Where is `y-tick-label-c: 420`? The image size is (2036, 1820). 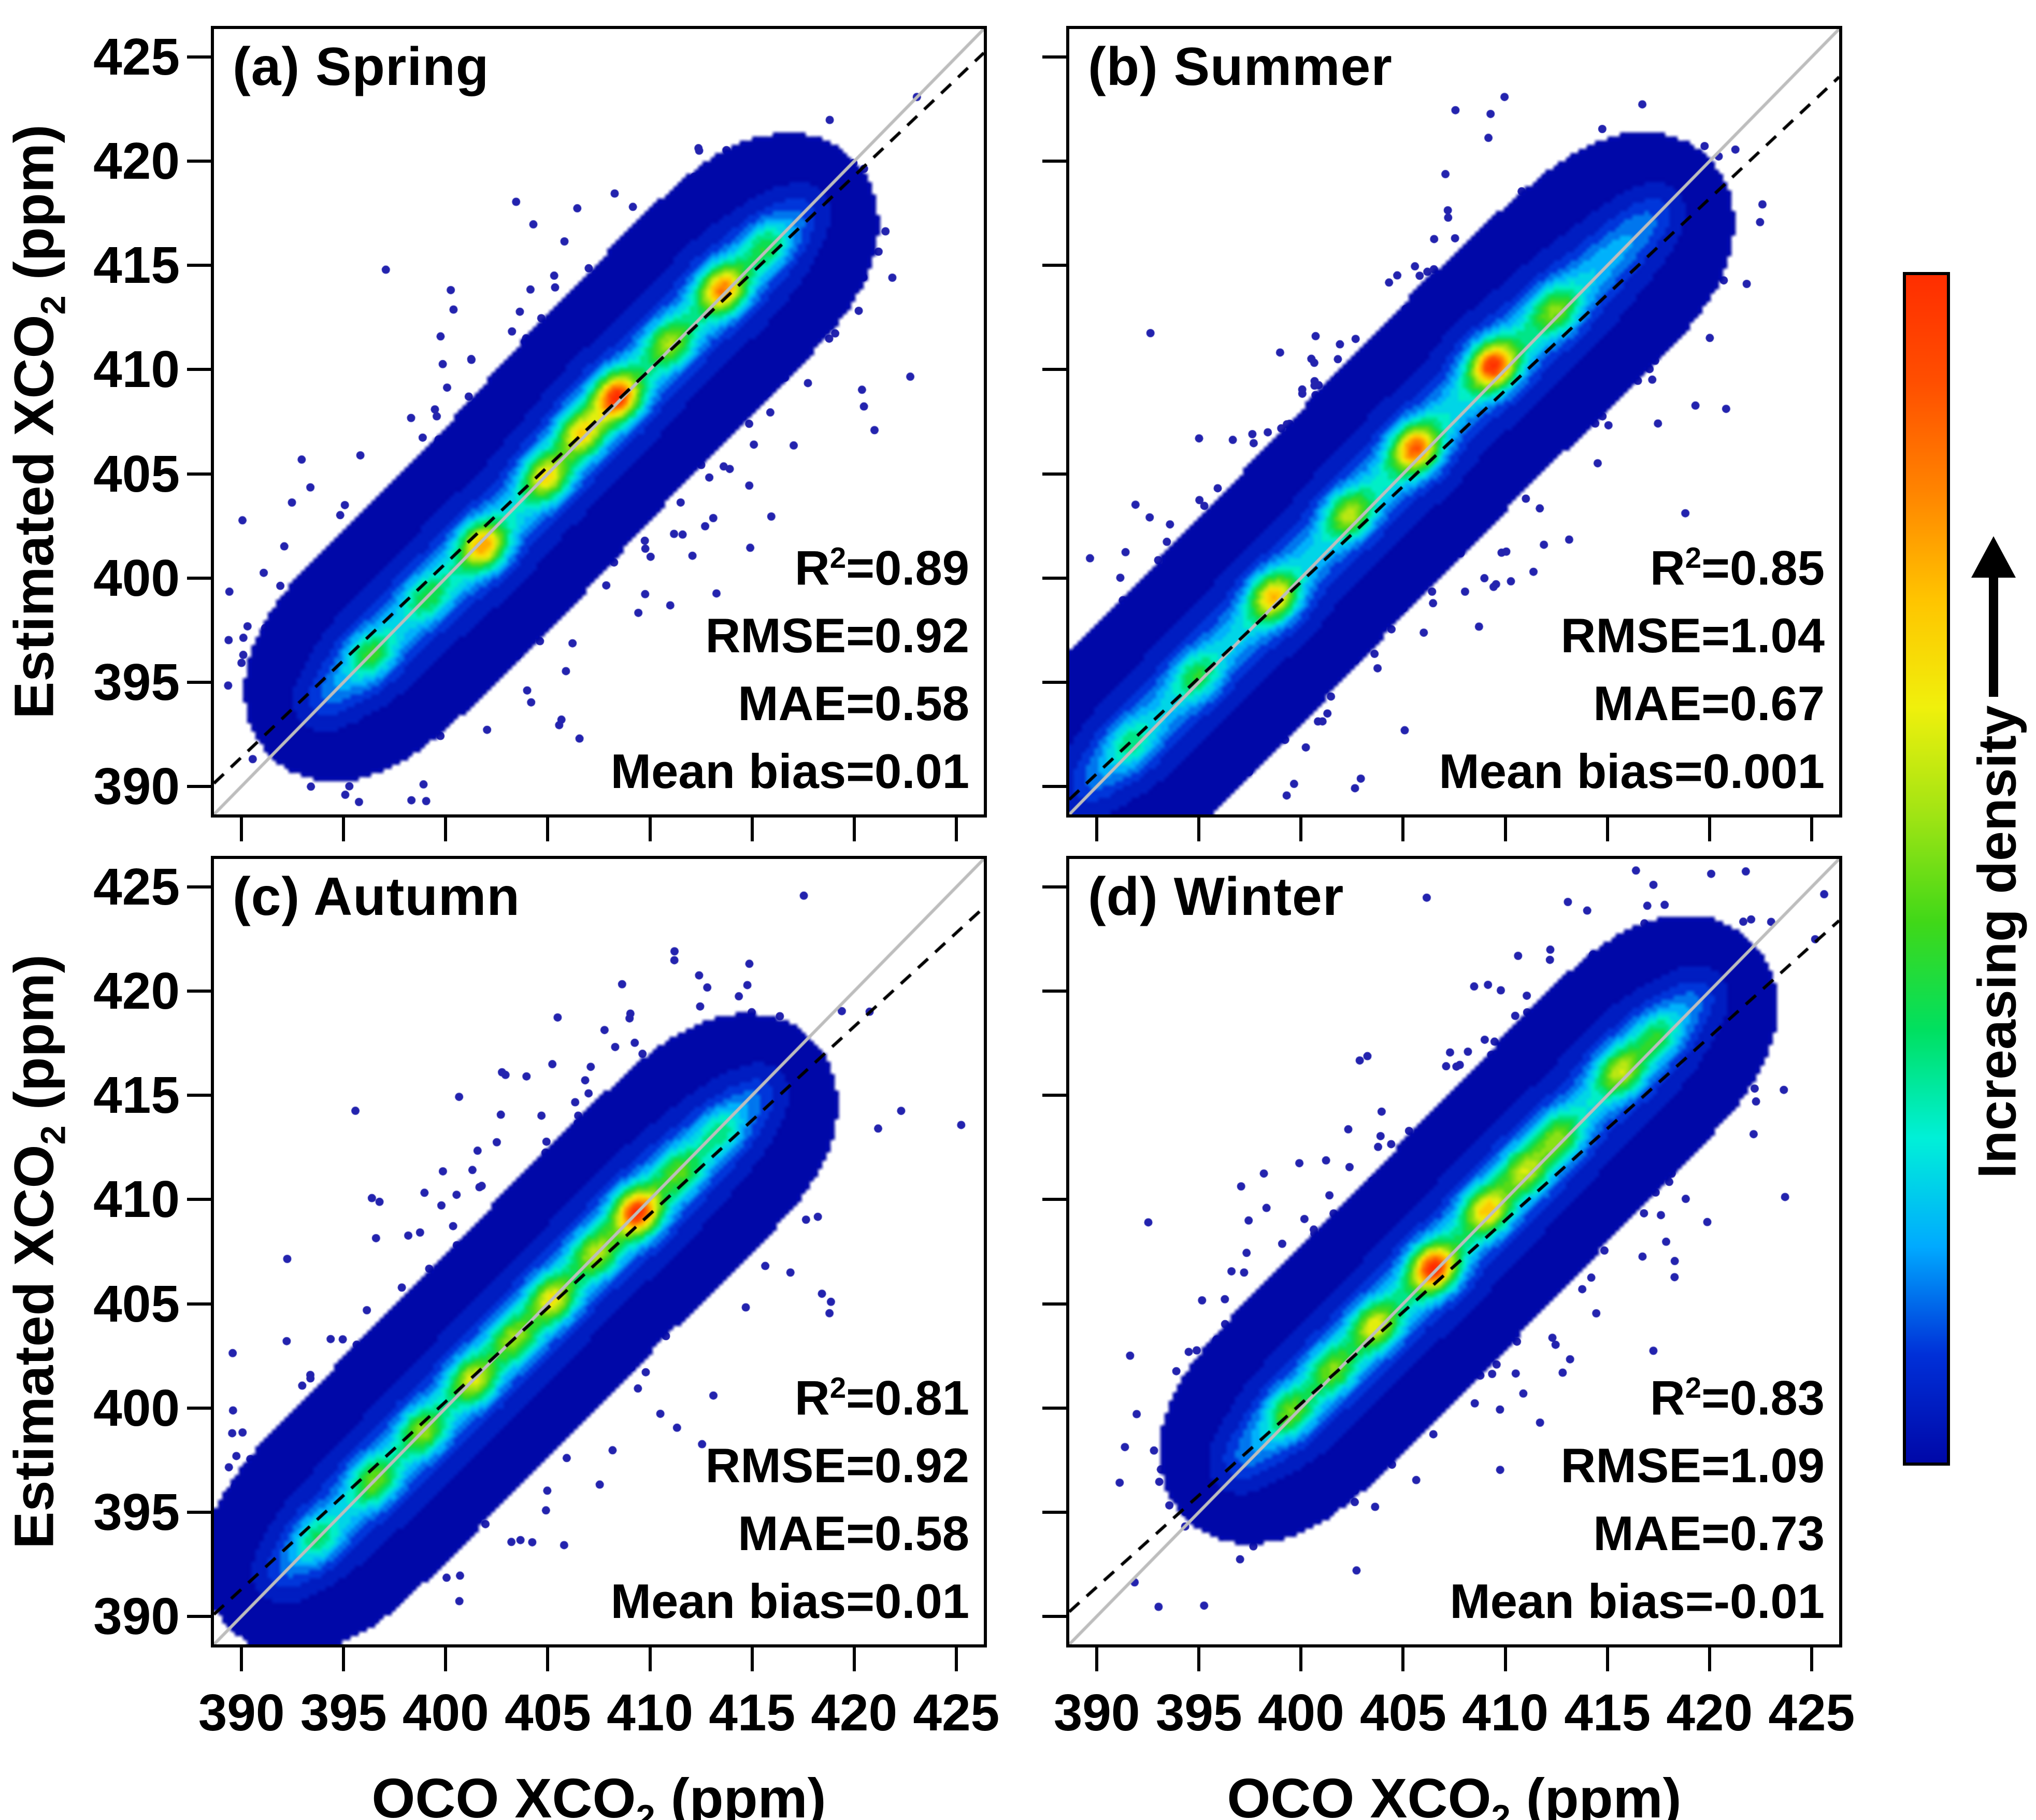
y-tick-label-c: 420 is located at coordinates (136, 992).